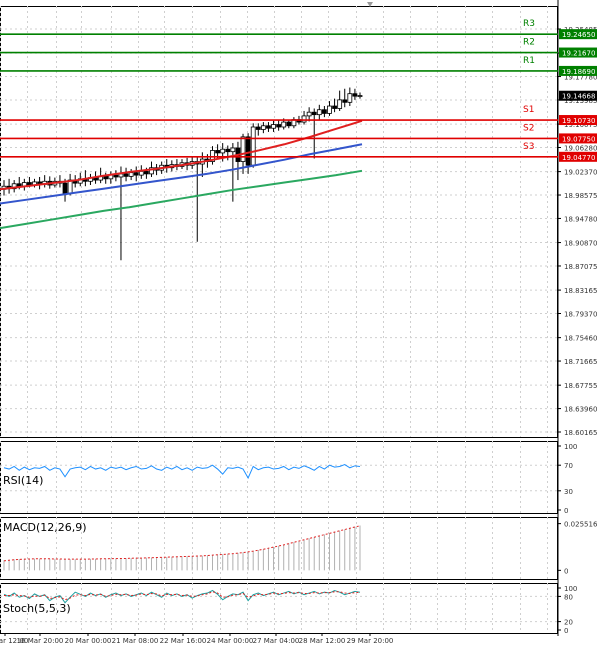 This screenshot has height=655, width=600. Describe the element at coordinates (322, 641) in the screenshot. I see `time-tick-label: 28 Mar 12:00` at that location.